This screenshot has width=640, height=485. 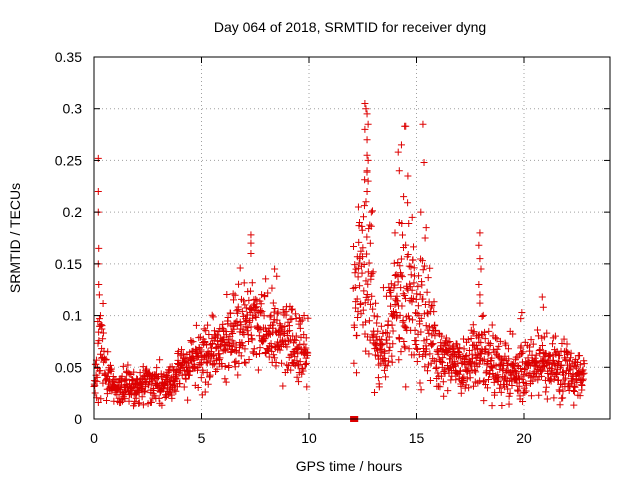 What do you see at coordinates (73, 212) in the screenshot?
I see `y-tick-label: 0.2` at bounding box center [73, 212].